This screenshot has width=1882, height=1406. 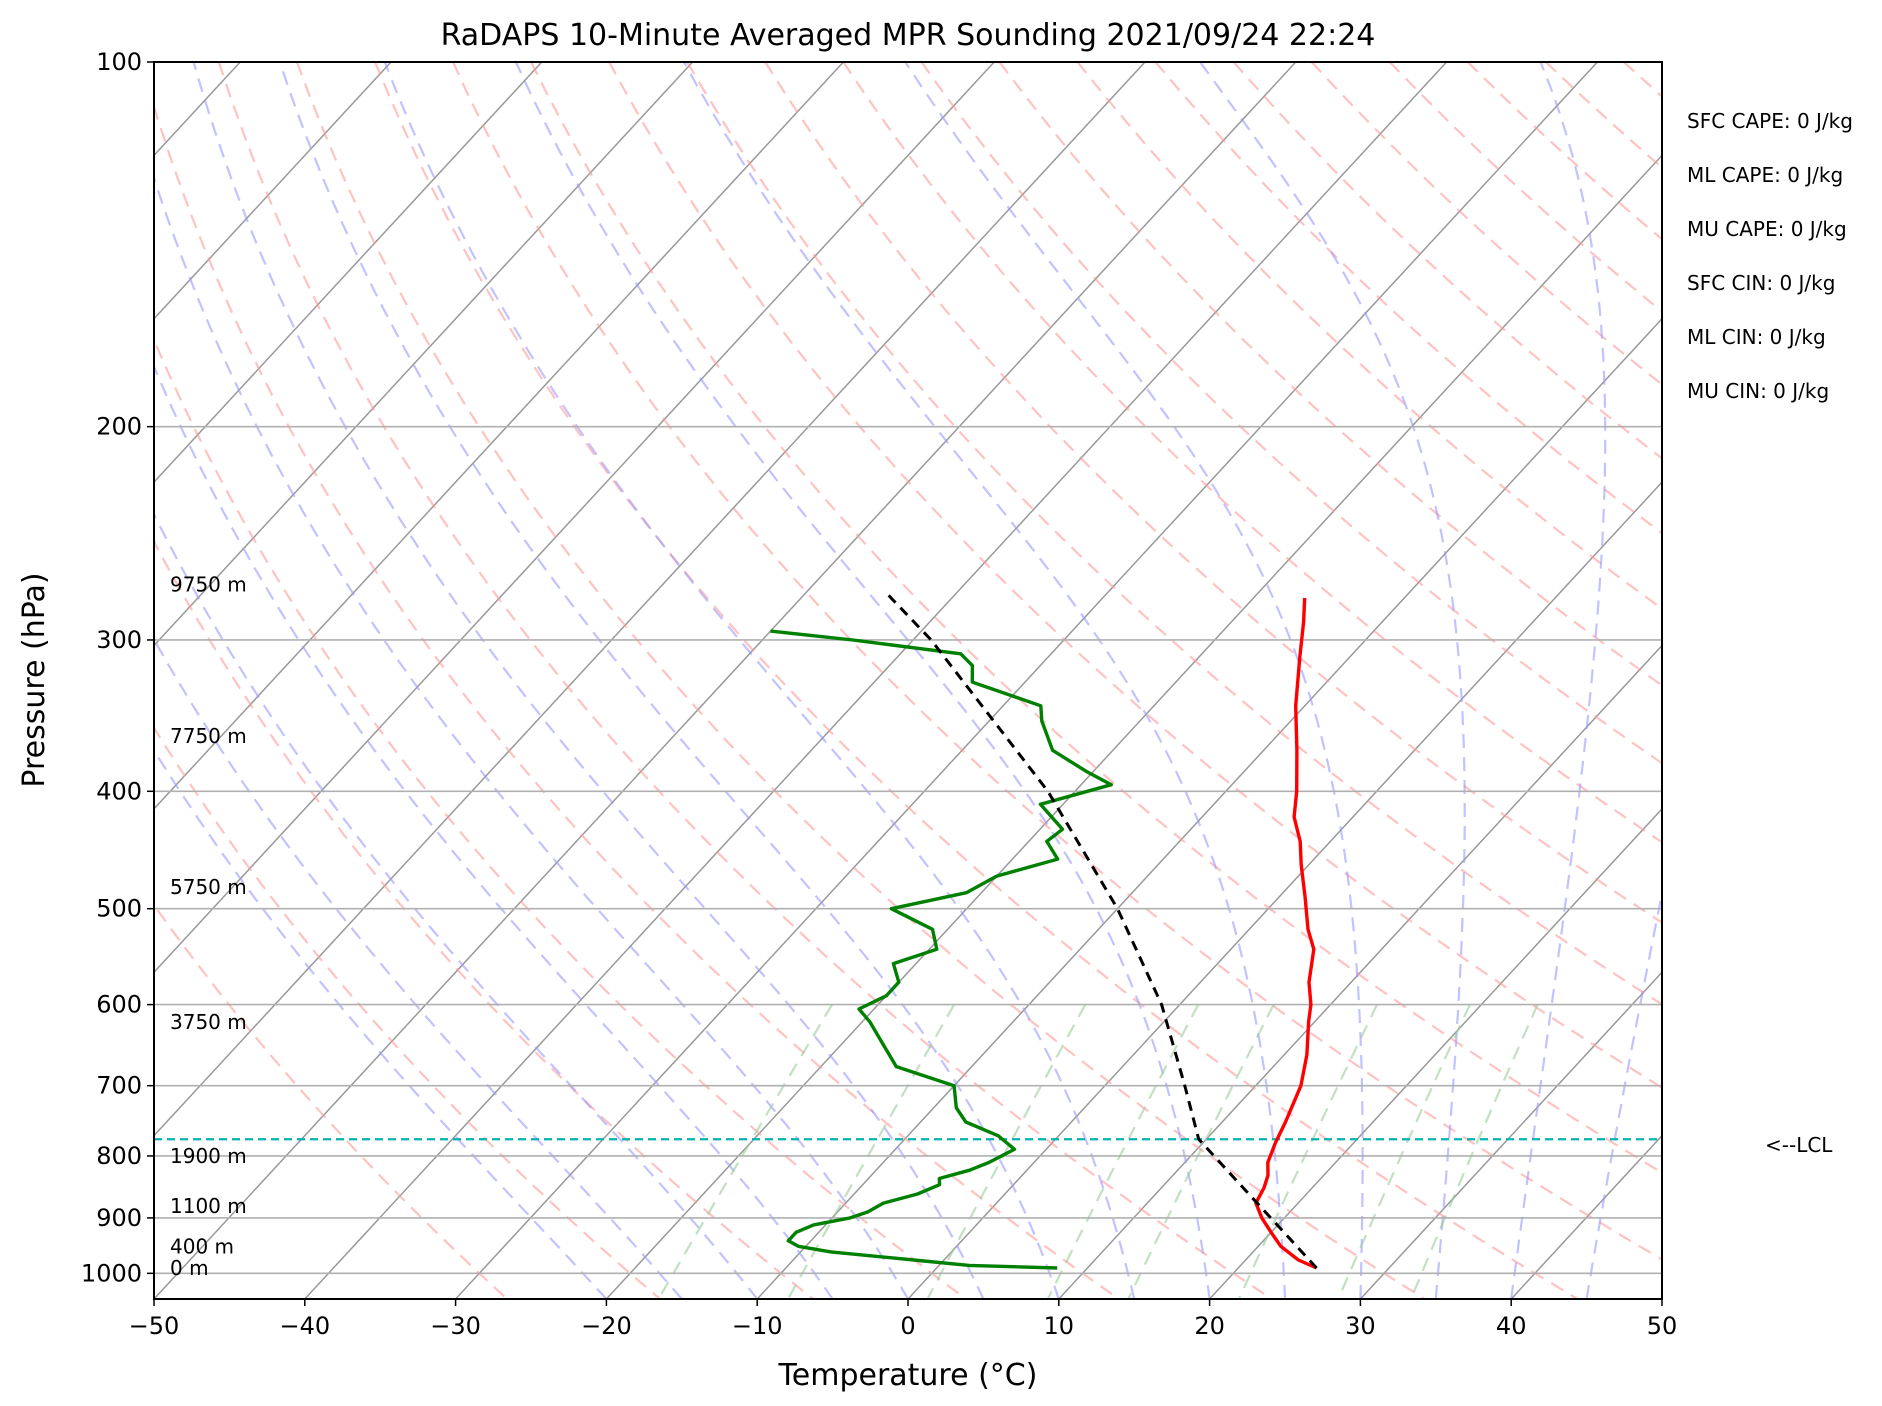 What do you see at coordinates (119, 1218) in the screenshot?
I see `y-tick-label: 900` at bounding box center [119, 1218].